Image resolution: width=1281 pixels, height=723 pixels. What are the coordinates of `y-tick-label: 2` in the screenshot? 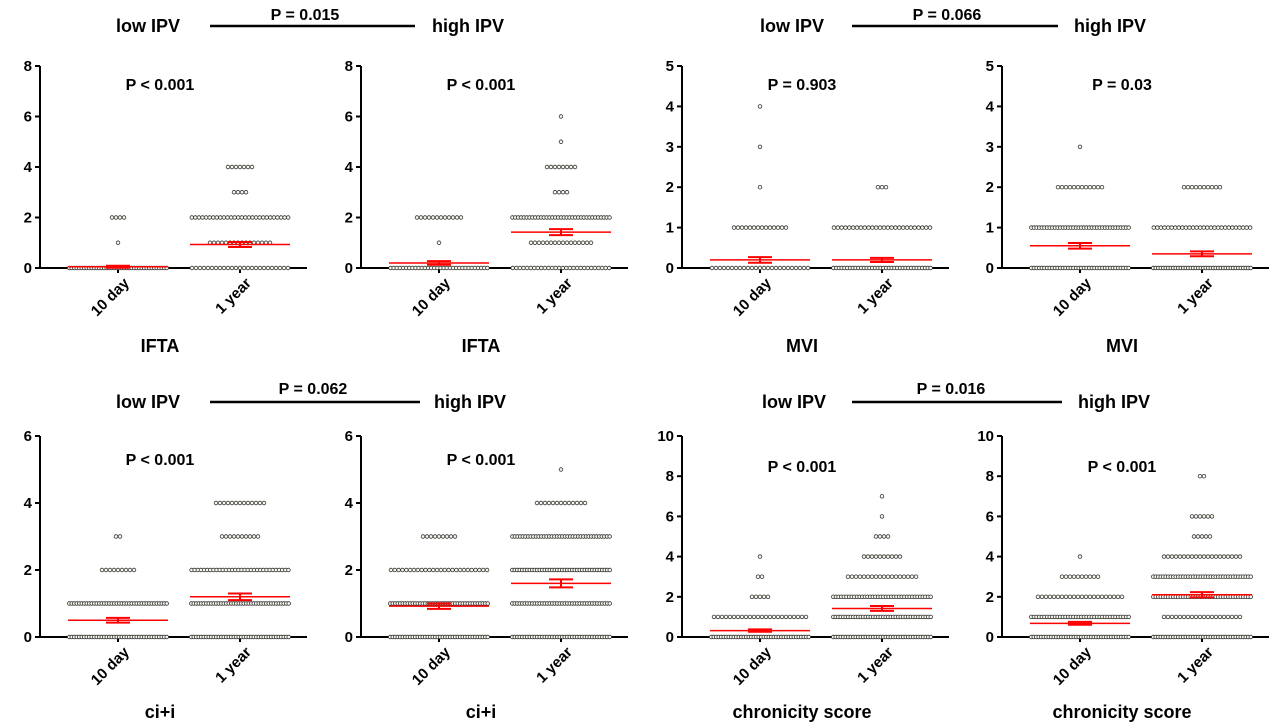 It's located at (28, 218).